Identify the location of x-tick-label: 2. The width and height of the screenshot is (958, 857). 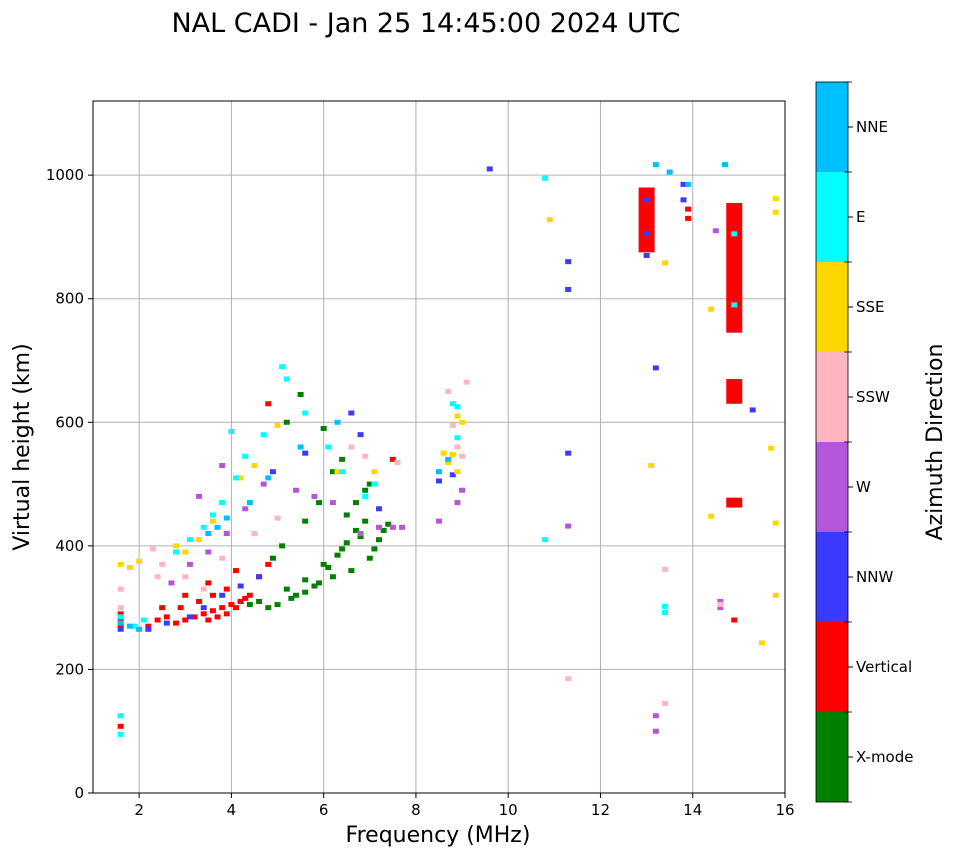
(139, 810).